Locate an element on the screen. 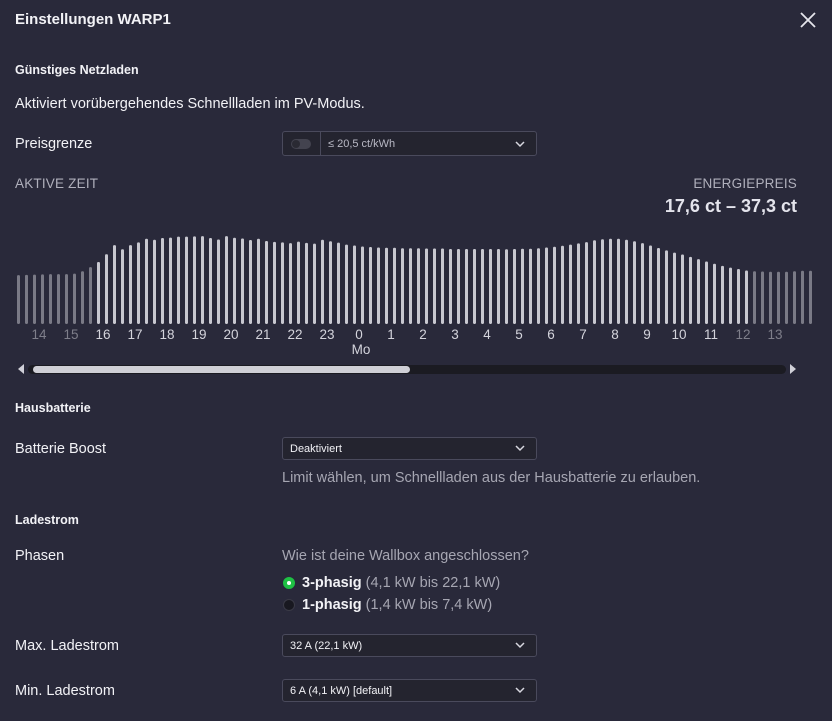 This screenshot has height=721, width=832. scroll-right-icon is located at coordinates (793, 369).